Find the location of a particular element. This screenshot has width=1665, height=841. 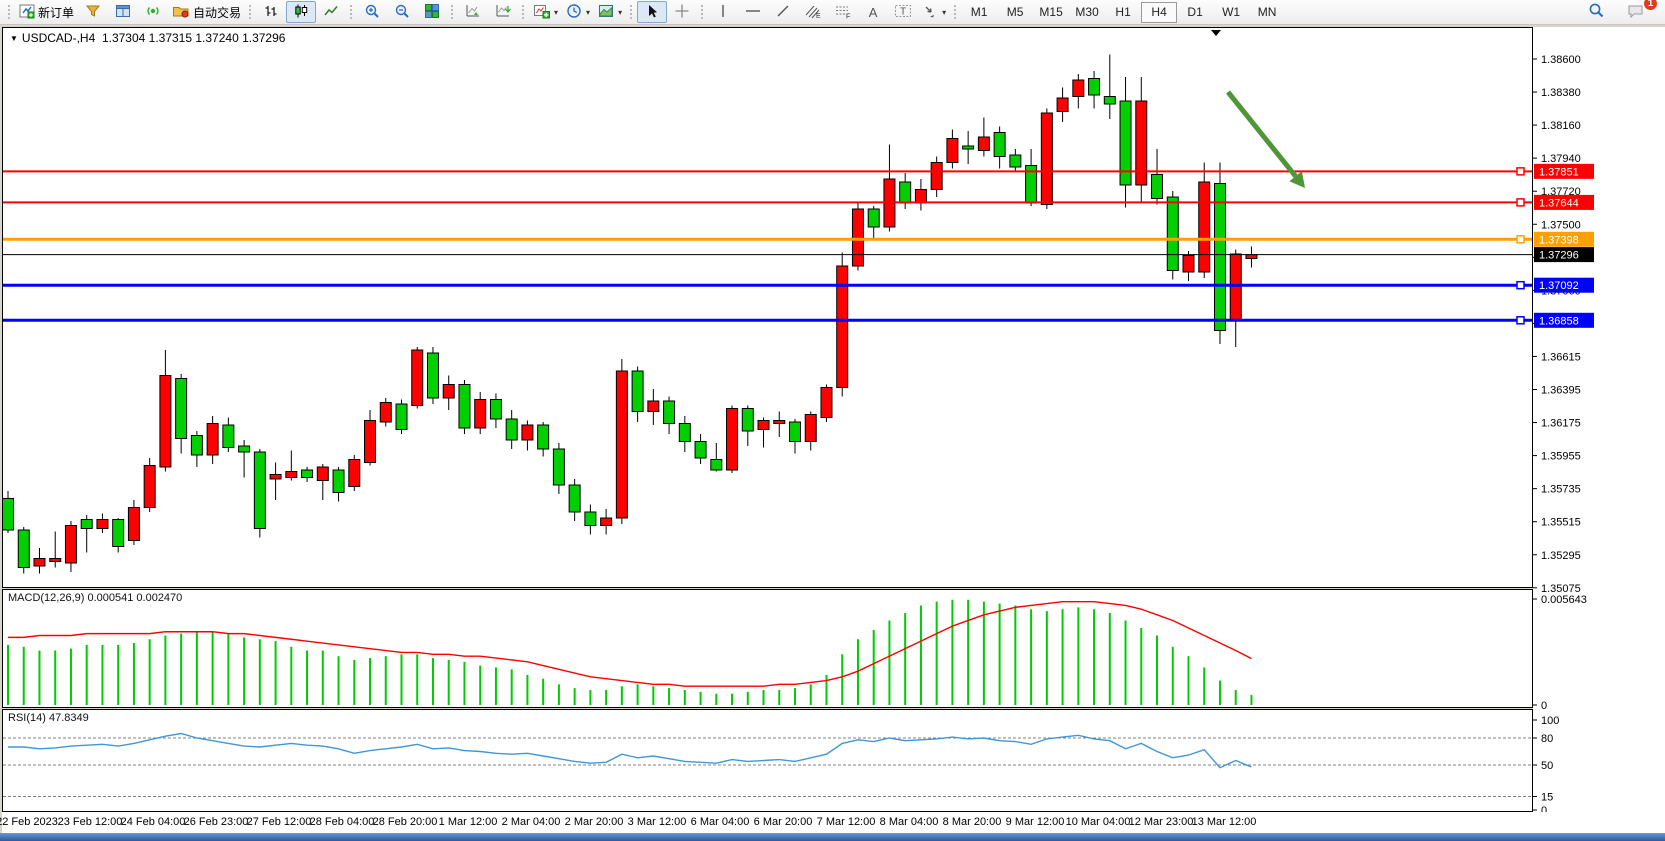

window-bottom-strip is located at coordinates (832, 837).